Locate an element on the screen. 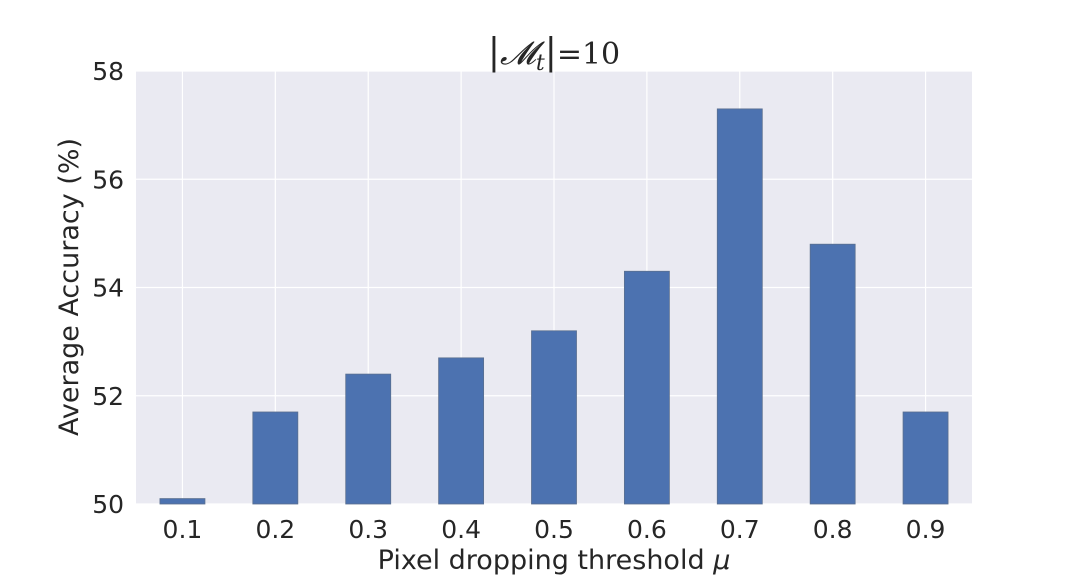 The width and height of the screenshot is (1080, 576). x-tick-label: 0.3 is located at coordinates (368, 529).